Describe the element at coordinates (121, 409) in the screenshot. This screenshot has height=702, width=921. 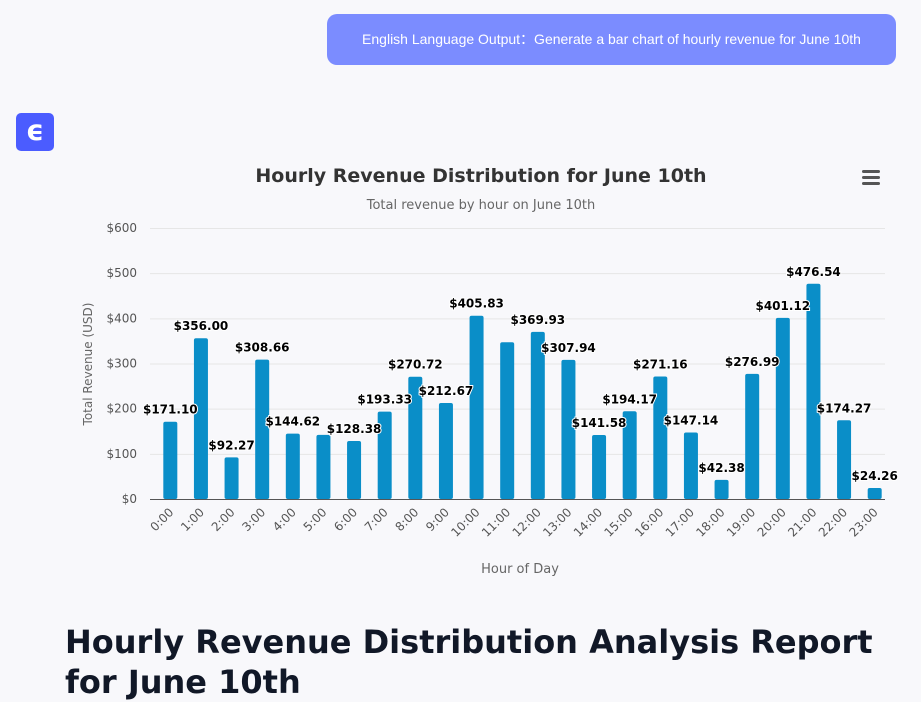
I see `y-tick-label: $200` at that location.